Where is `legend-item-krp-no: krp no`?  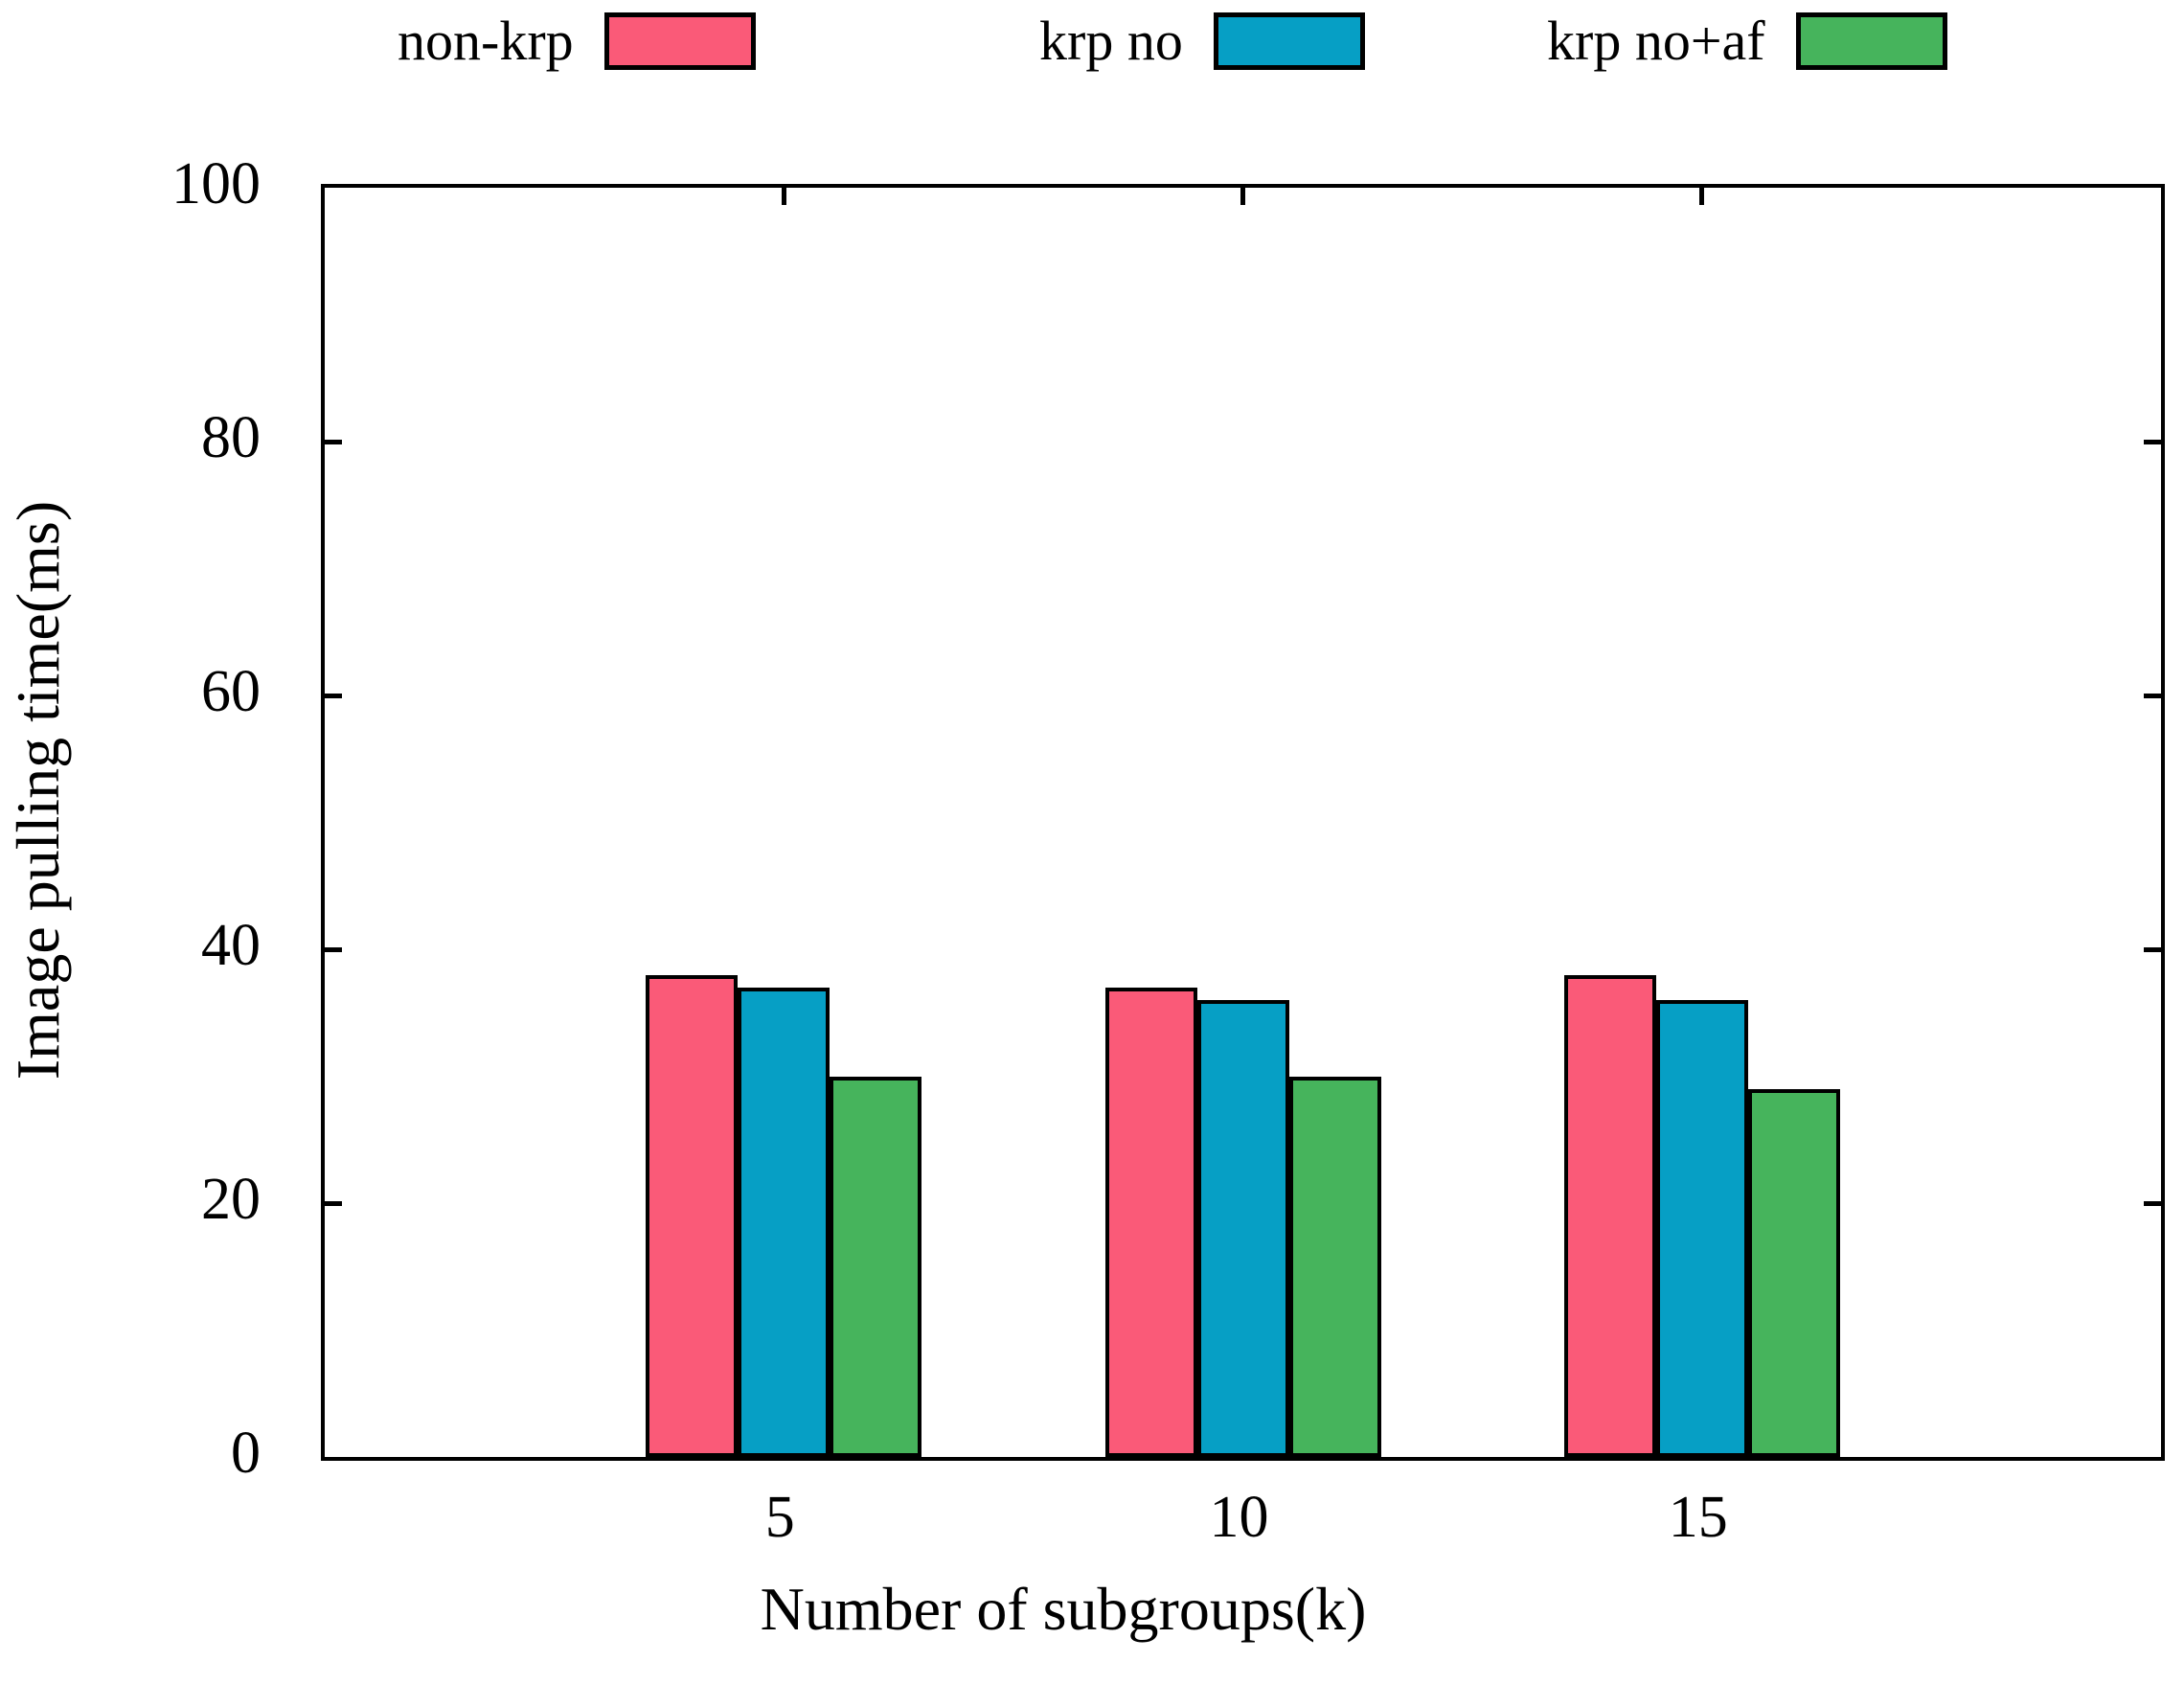
legend-item-krp-no: krp no is located at coordinates (1202, 41).